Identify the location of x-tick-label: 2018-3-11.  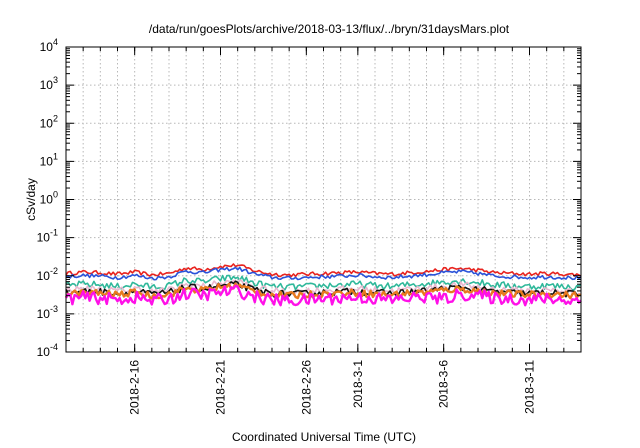
(530, 387).